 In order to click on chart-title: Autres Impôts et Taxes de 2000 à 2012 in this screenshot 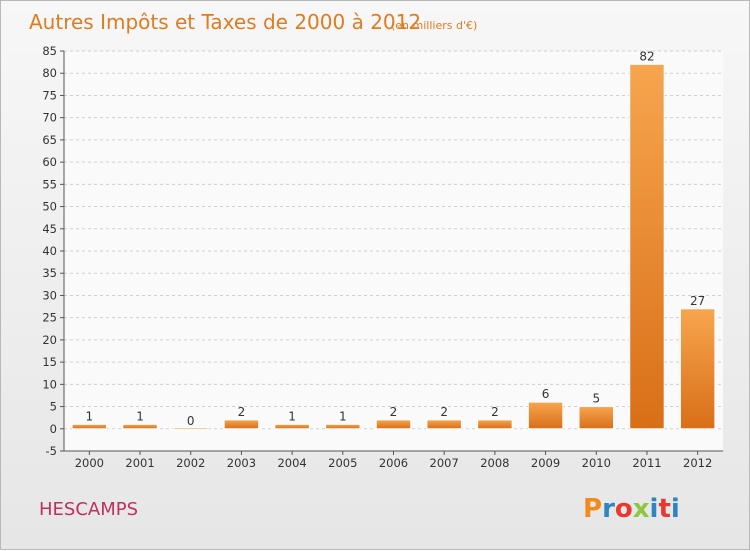, I will do `click(225, 22)`.